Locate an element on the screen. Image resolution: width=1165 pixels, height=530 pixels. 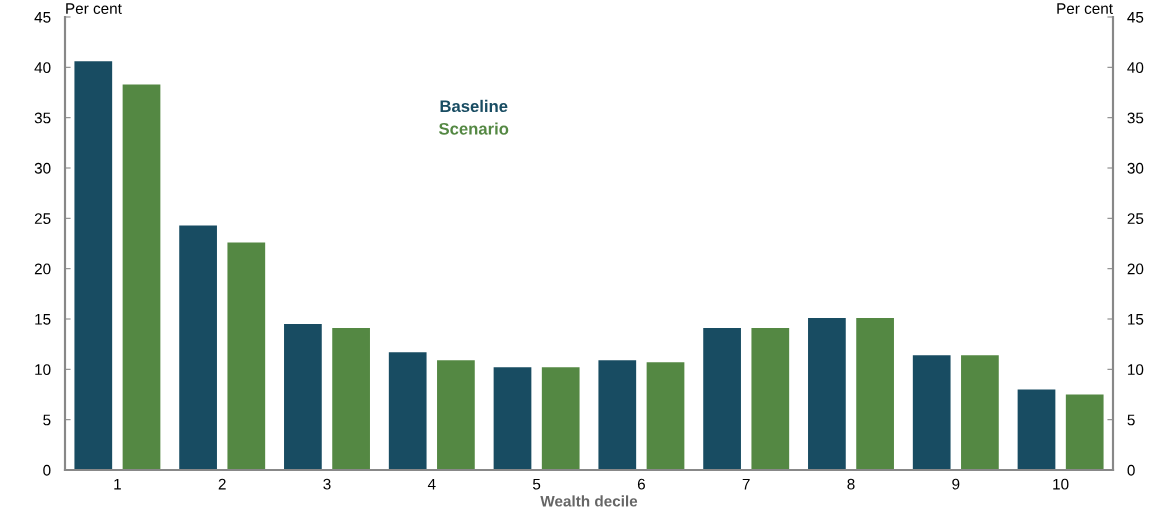
x-tick-label: 1 is located at coordinates (117, 484).